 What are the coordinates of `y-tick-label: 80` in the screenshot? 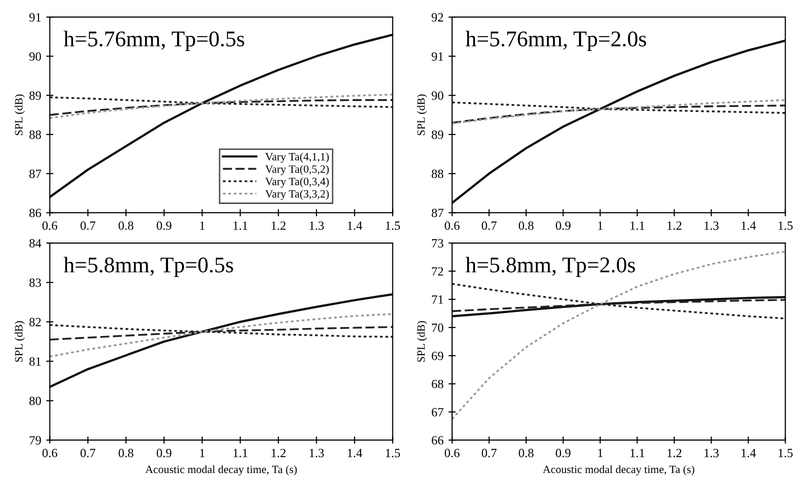 It's located at (35, 401).